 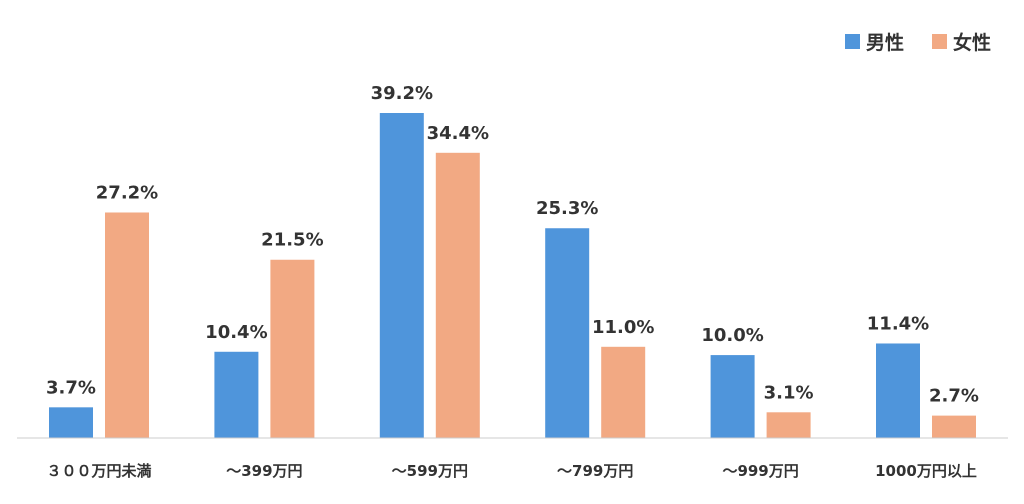 What do you see at coordinates (292, 240) in the screenshot?
I see `value-label-female-1: 21.5%` at bounding box center [292, 240].